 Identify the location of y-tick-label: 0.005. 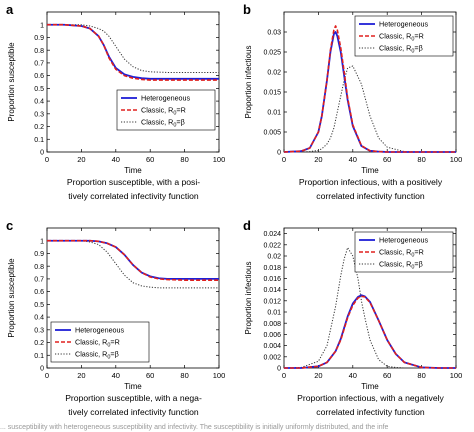
(272, 133).